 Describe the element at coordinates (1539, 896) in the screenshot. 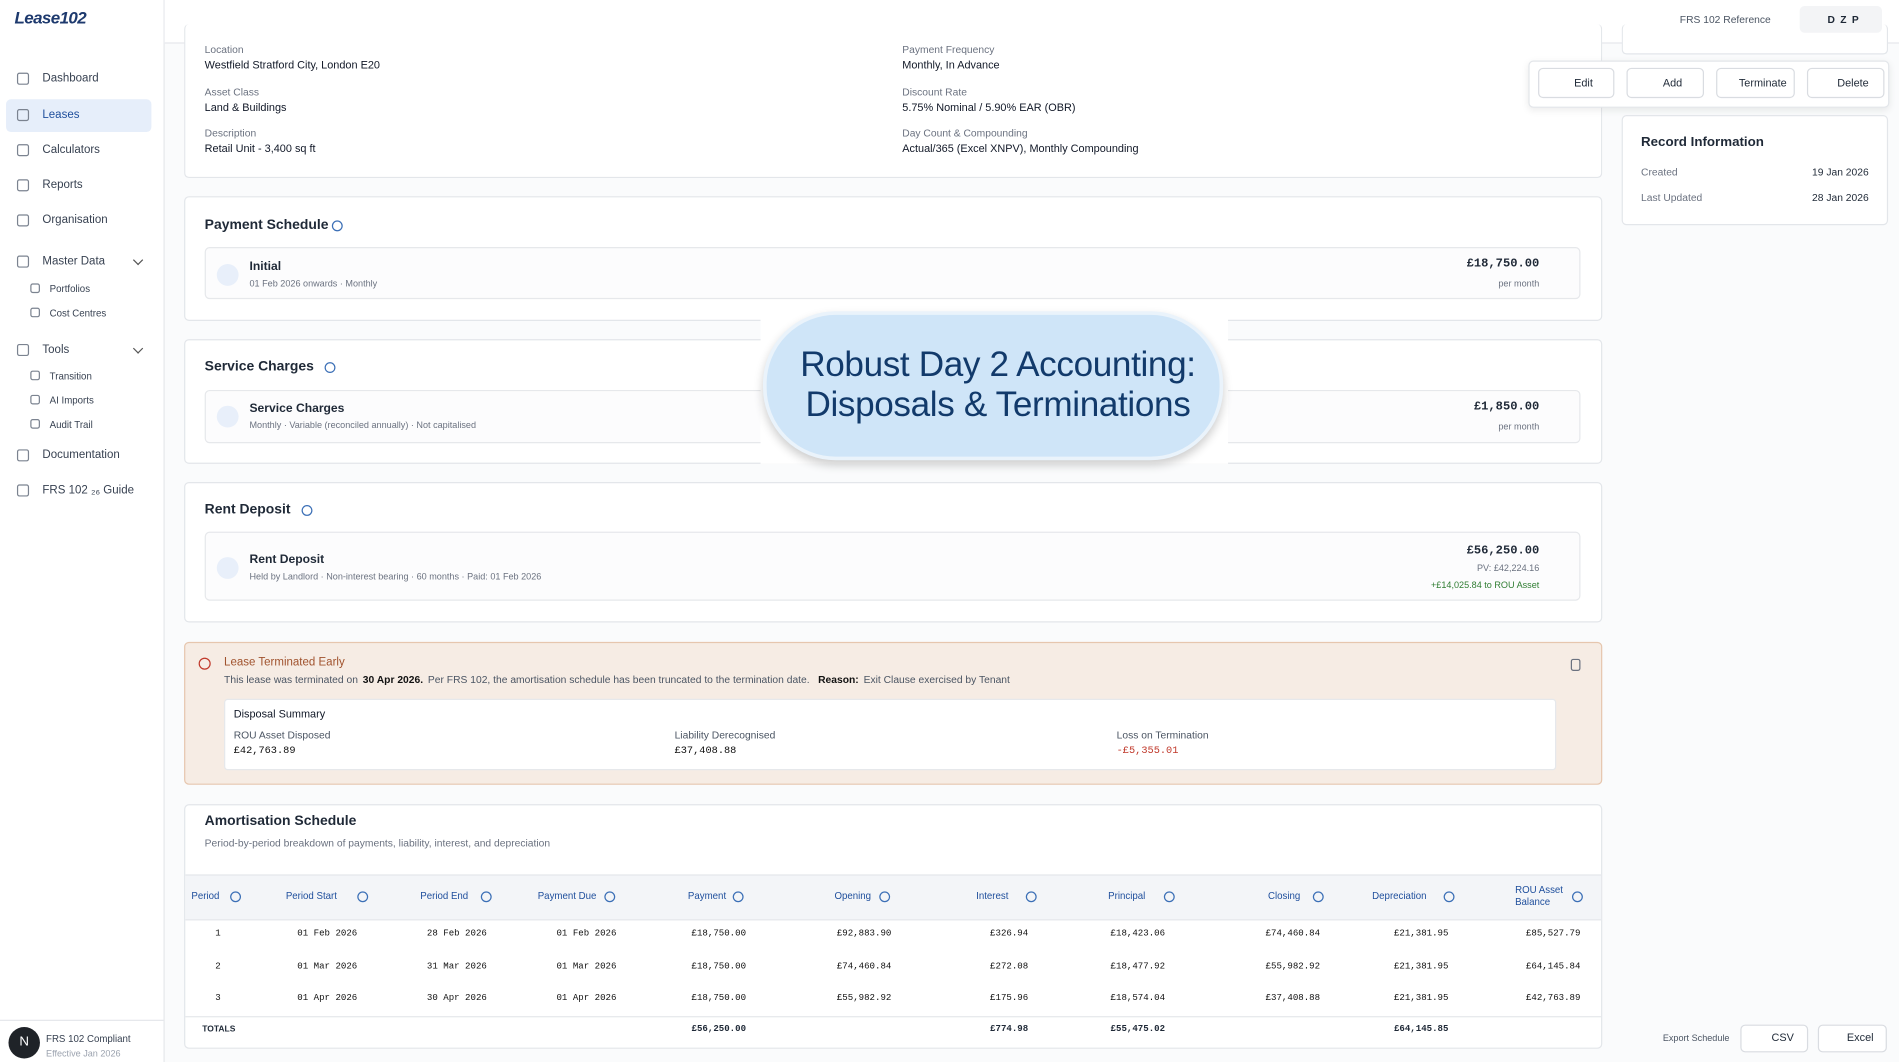

I see `column-header: ROU Asset Balance` at that location.